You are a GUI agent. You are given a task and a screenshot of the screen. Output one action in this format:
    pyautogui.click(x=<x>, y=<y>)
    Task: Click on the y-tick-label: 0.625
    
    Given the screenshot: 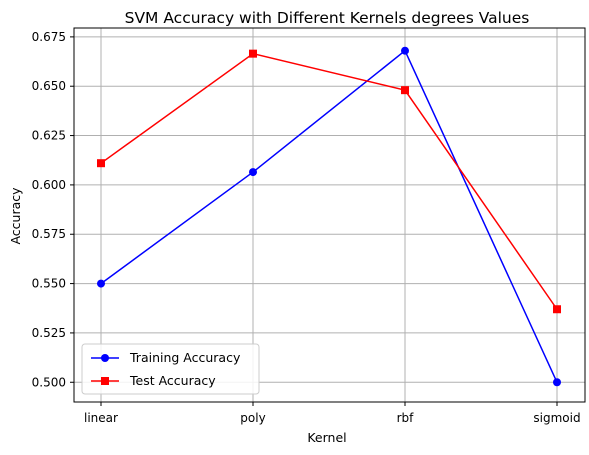 What is the action you would take?
    pyautogui.click(x=49, y=136)
    